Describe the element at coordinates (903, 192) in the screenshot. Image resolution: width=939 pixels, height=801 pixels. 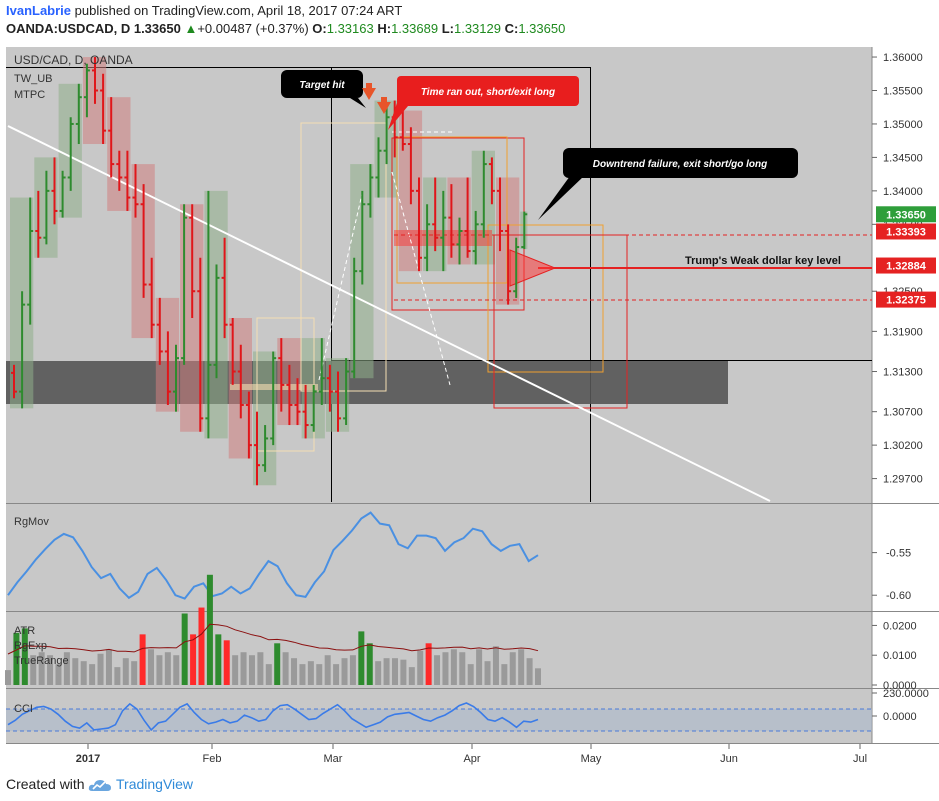
I see `y-tick-label: 1.34000` at that location.